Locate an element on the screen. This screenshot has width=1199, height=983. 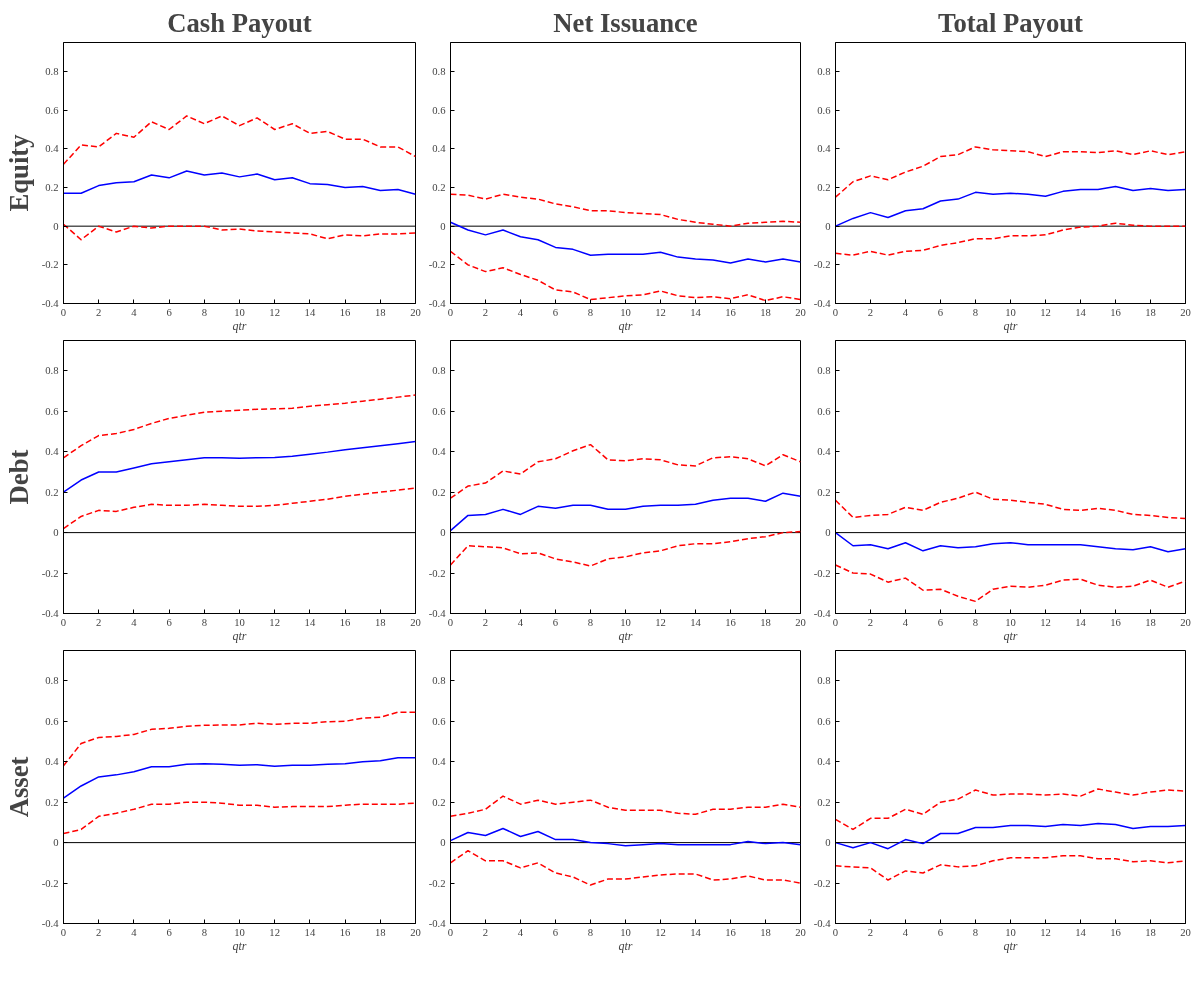
y-axis-title: Equity is located at coordinates (18, 172).